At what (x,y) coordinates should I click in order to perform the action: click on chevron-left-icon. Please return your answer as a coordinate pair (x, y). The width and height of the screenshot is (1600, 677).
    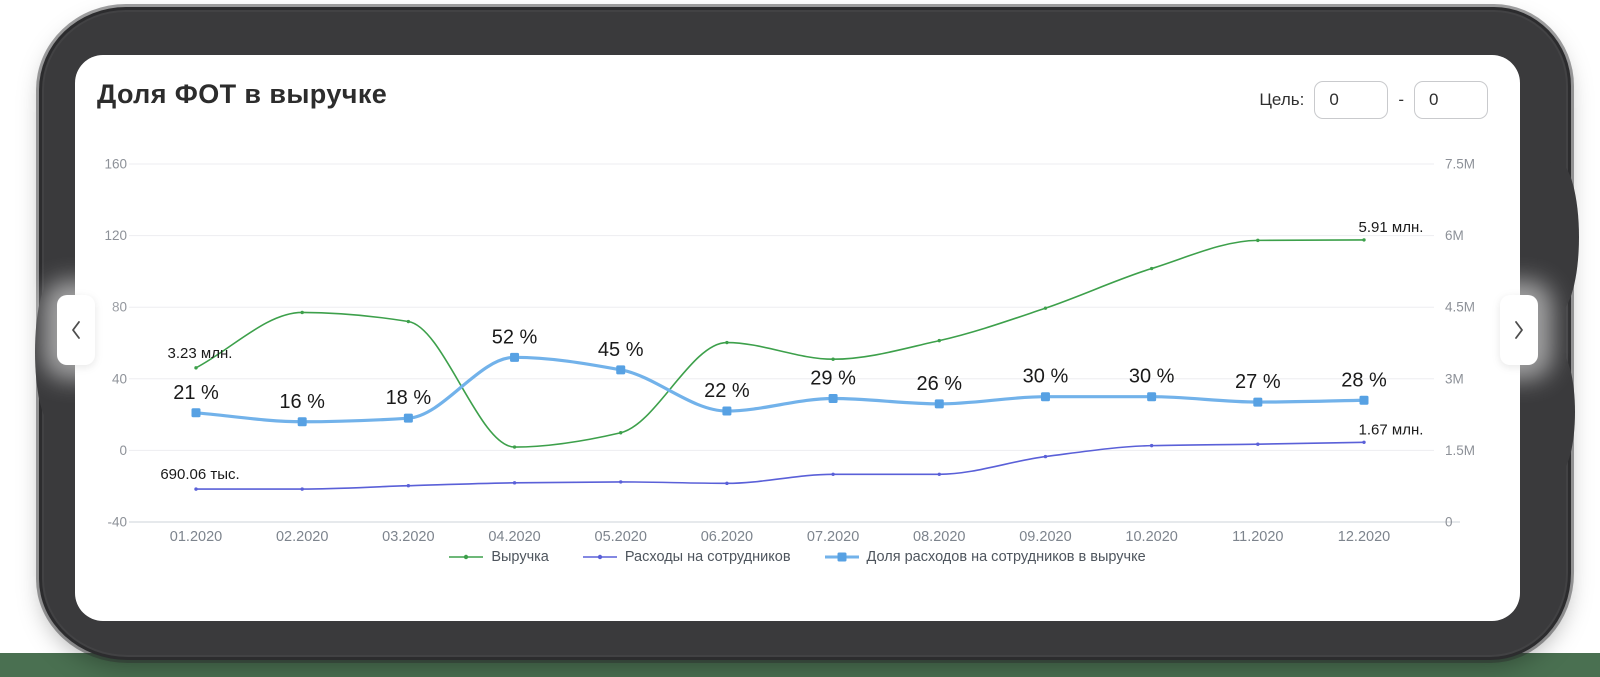
    Looking at the image, I should click on (76, 330).